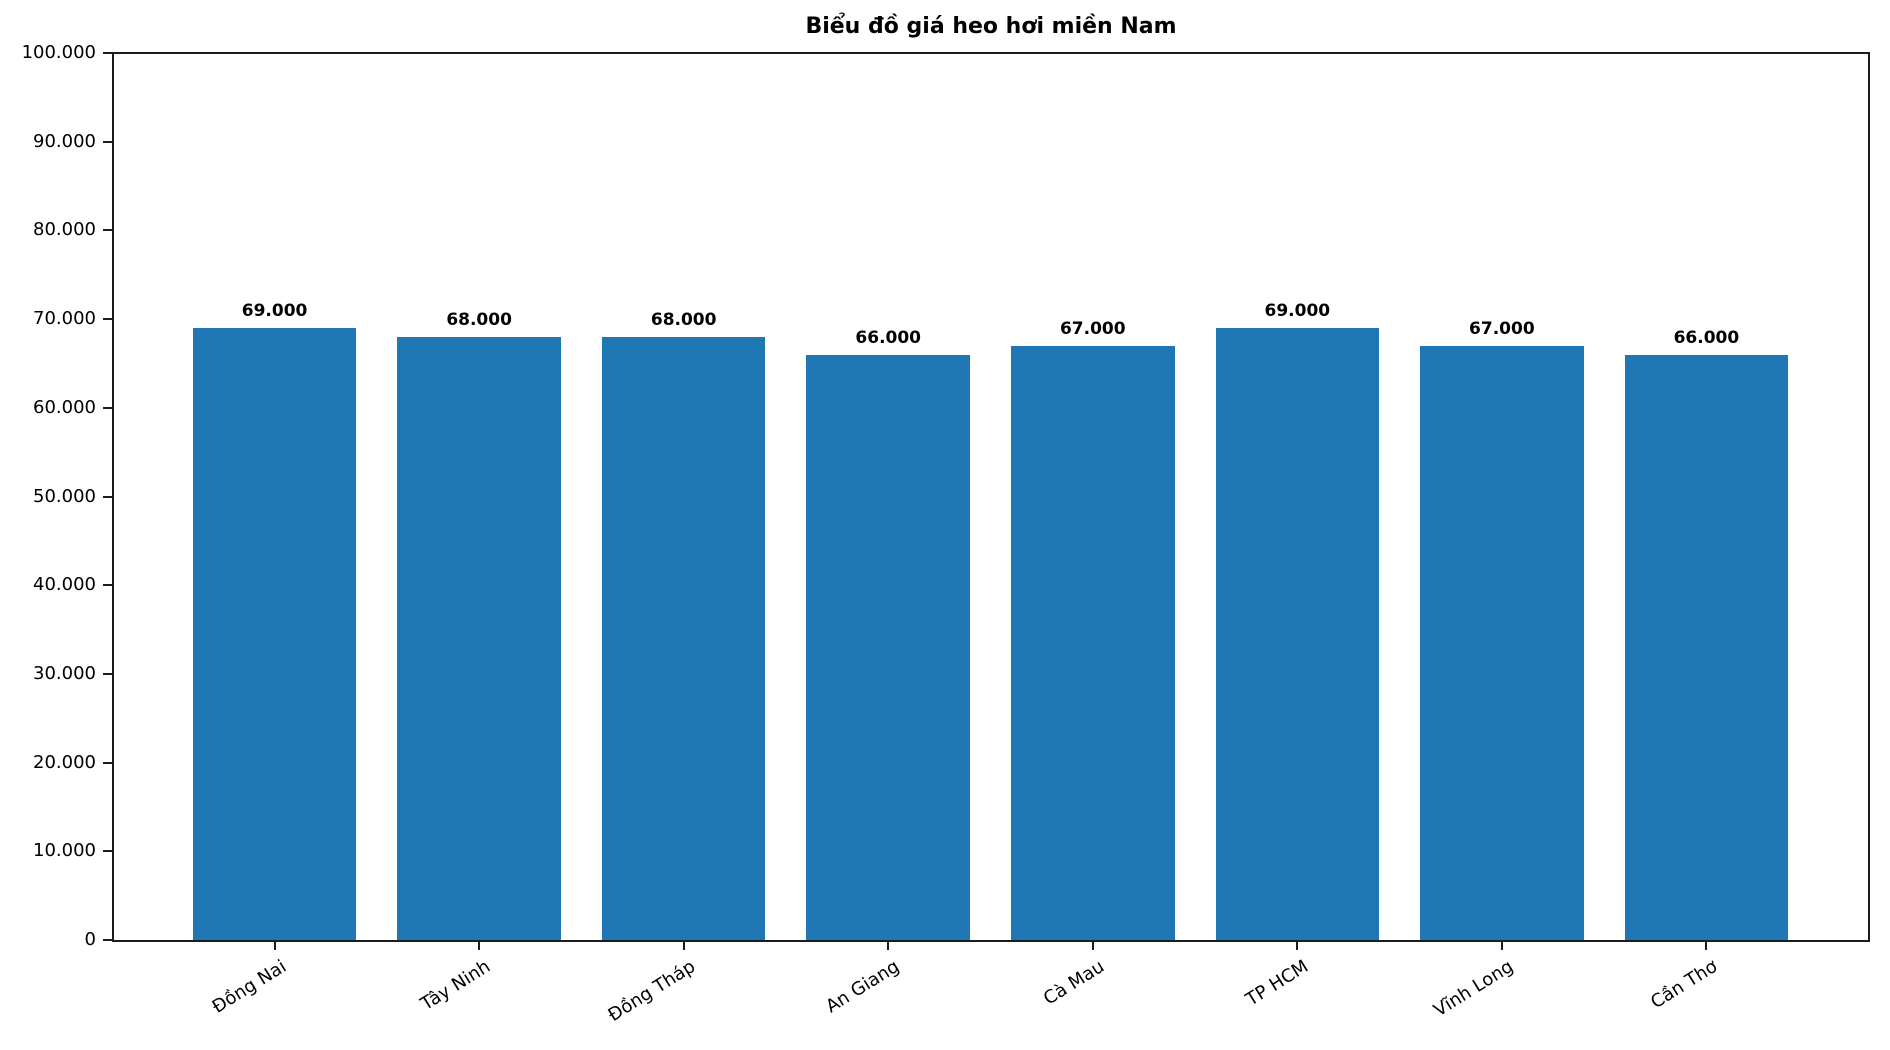 Image resolution: width=1890 pixels, height=1050 pixels. I want to click on y-tick-label: 30.000, so click(64, 673).